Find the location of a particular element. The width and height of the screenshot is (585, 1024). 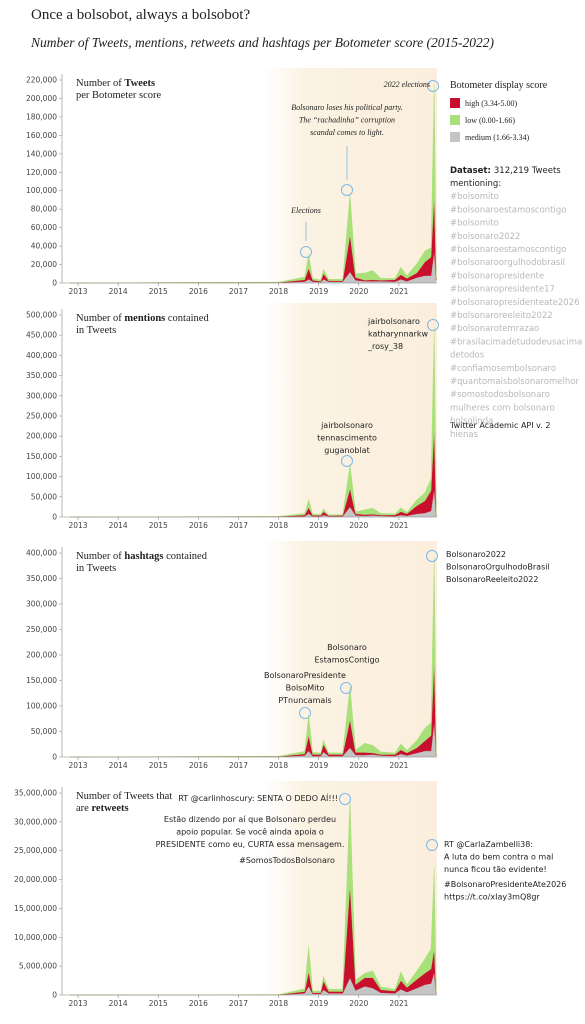

y-tick-label: 35,000,000 is located at coordinates (35, 793).